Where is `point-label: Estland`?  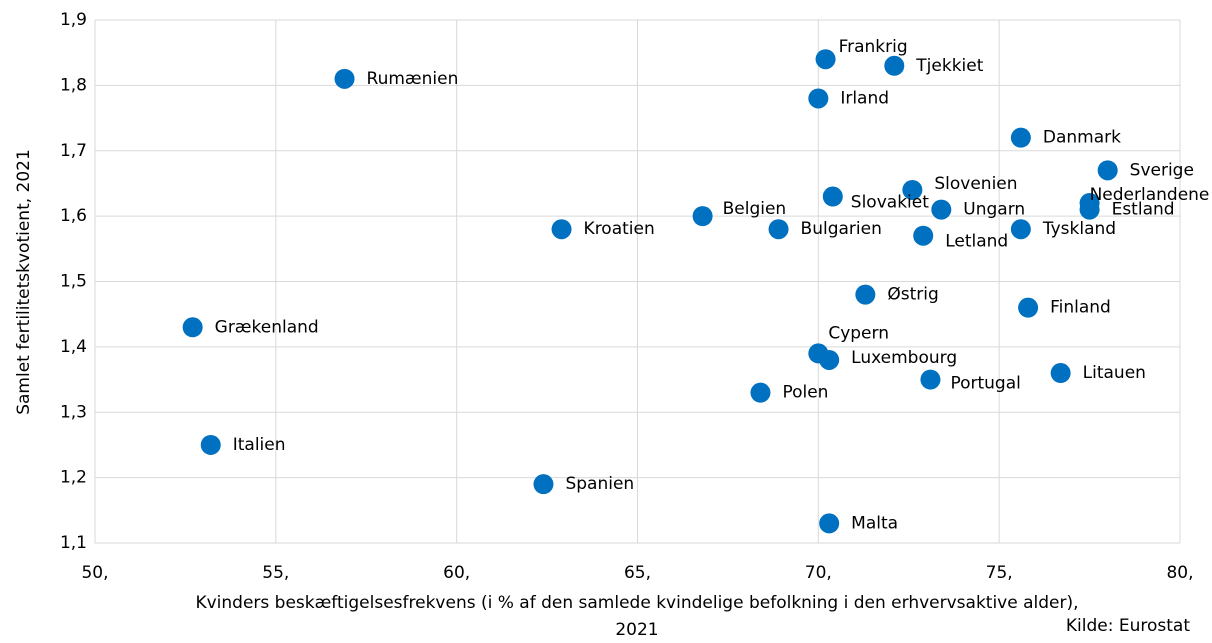
point-label: Estland is located at coordinates (1143, 210).